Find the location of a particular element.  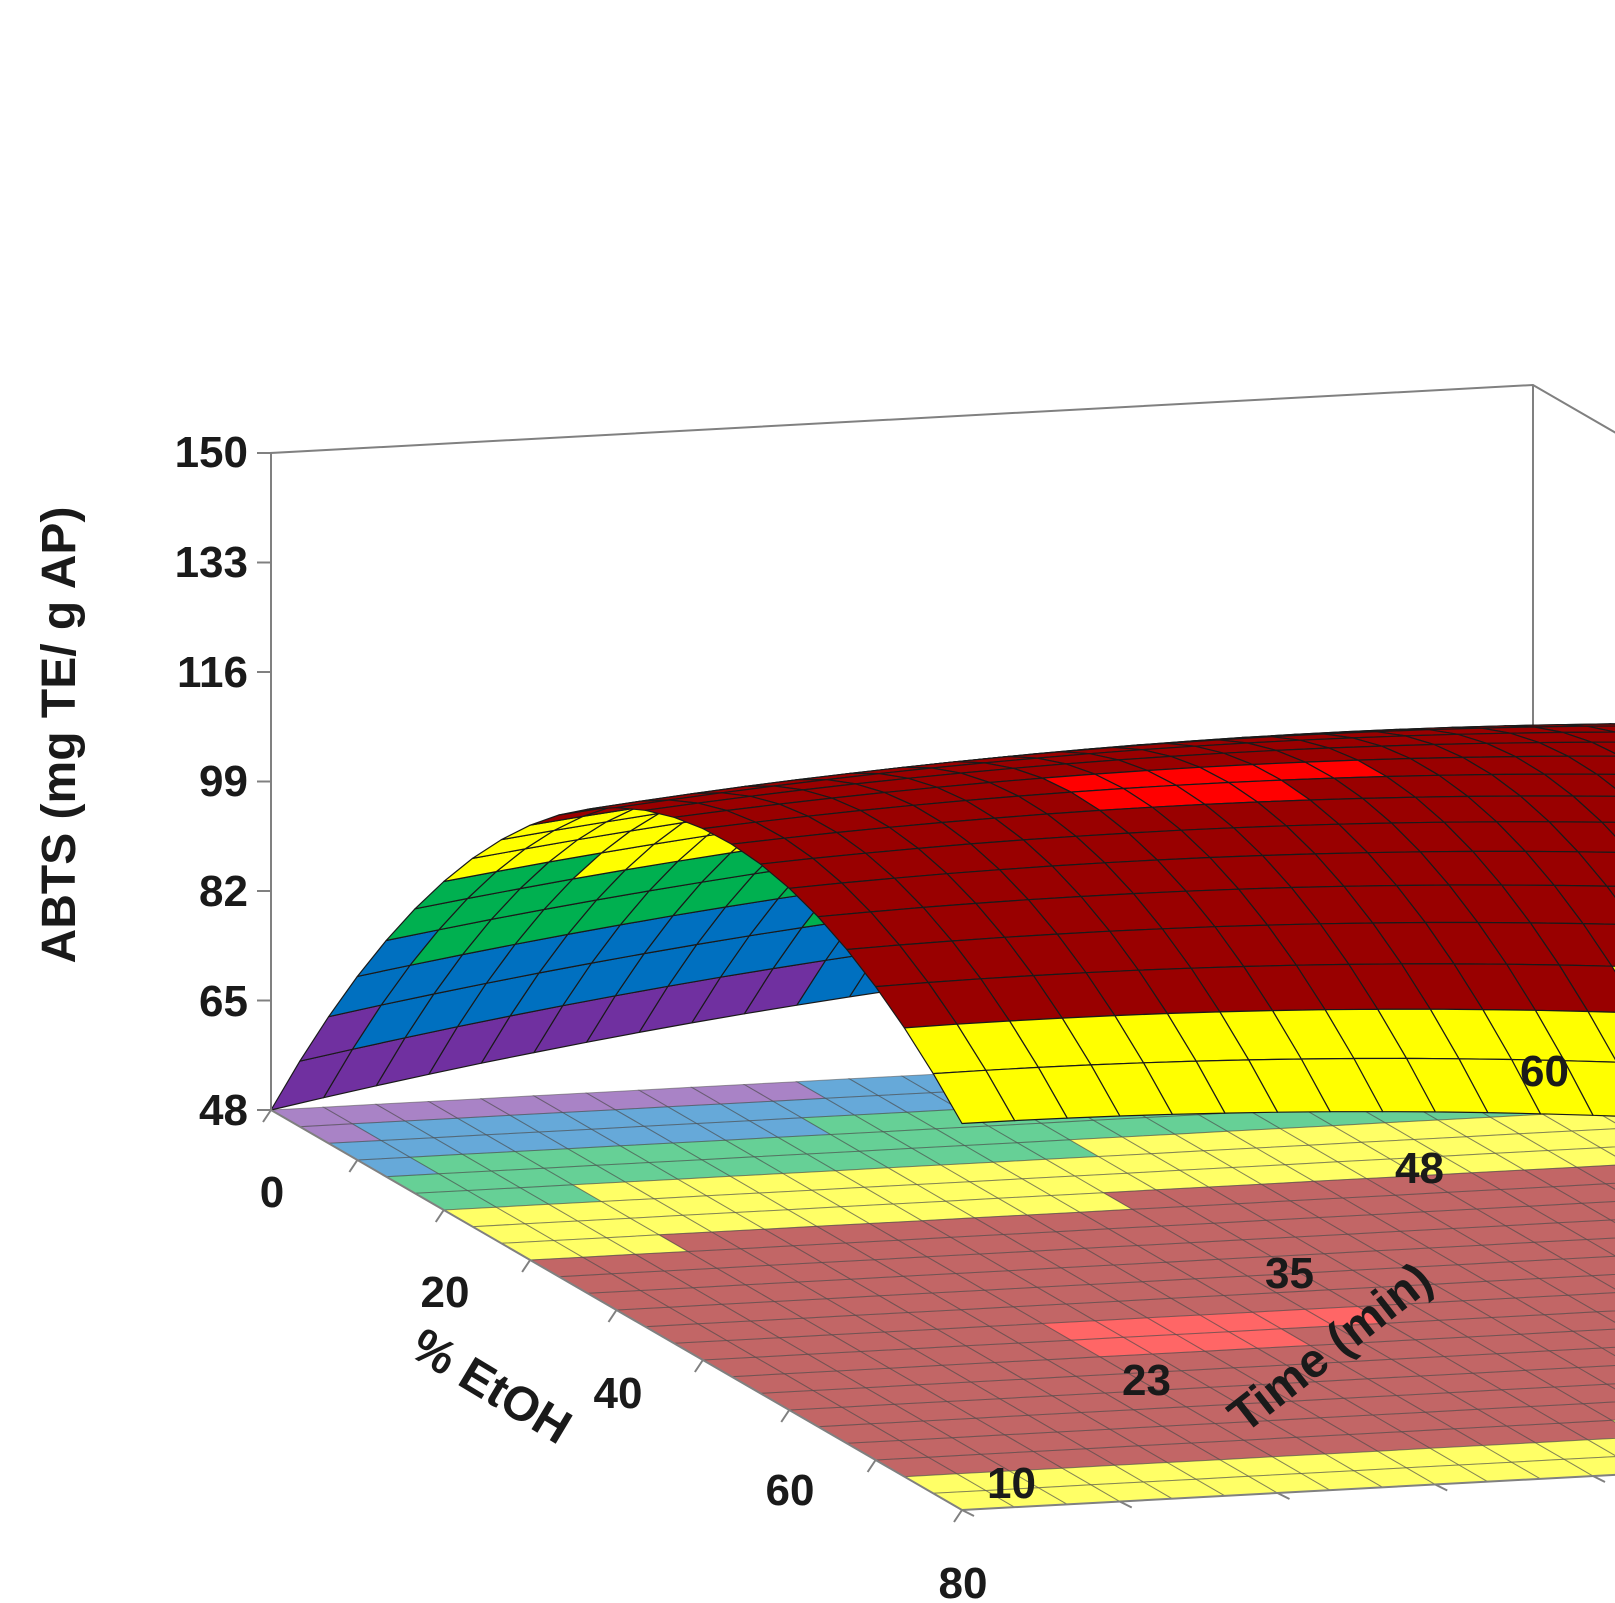

y-tick-label: 23 is located at coordinates (1146, 1380).